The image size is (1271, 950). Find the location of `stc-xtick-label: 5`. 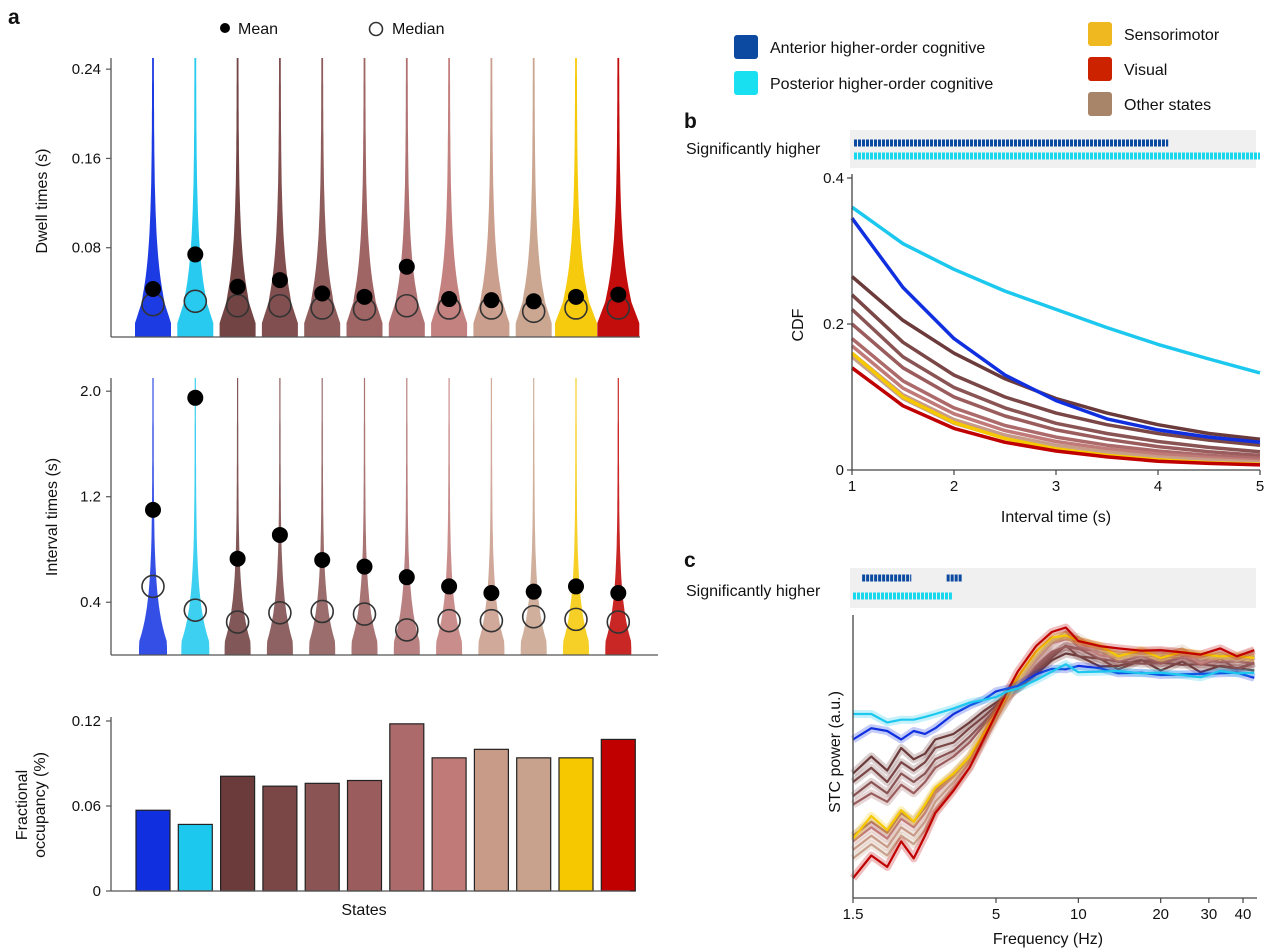

stc-xtick-label: 5 is located at coordinates (996, 914).